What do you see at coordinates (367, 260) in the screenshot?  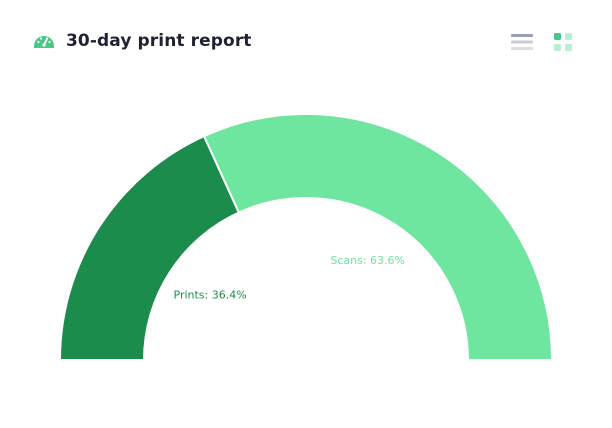 I see `slice-label-scans: Scans: 63.6%` at bounding box center [367, 260].